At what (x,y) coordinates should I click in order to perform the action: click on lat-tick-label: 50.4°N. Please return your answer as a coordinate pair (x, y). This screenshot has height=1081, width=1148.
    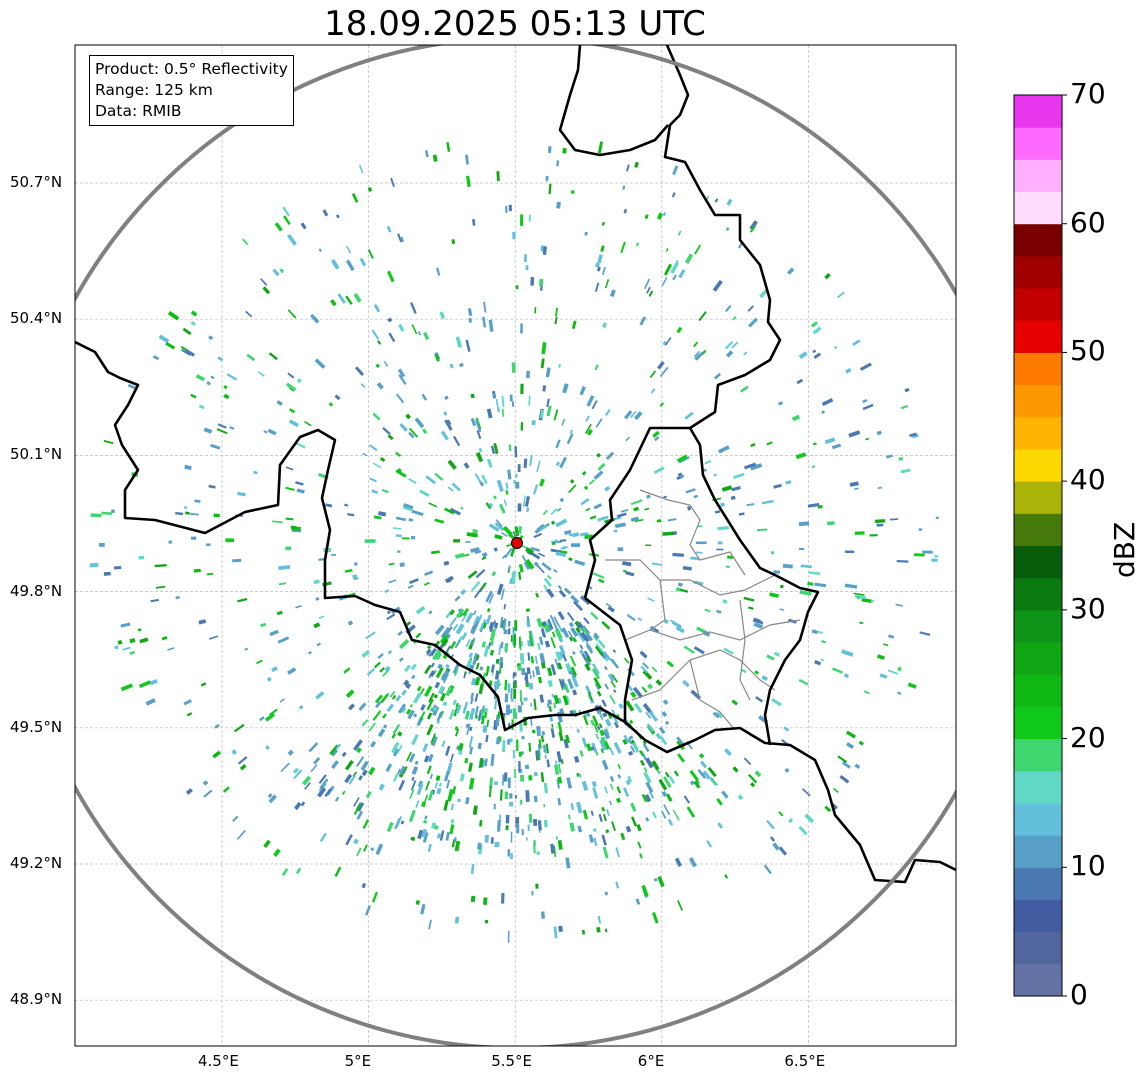
    Looking at the image, I should click on (36, 318).